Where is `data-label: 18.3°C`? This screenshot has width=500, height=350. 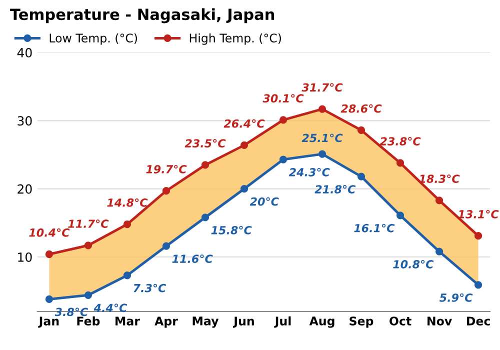 data-label: 18.3°C is located at coordinates (439, 178).